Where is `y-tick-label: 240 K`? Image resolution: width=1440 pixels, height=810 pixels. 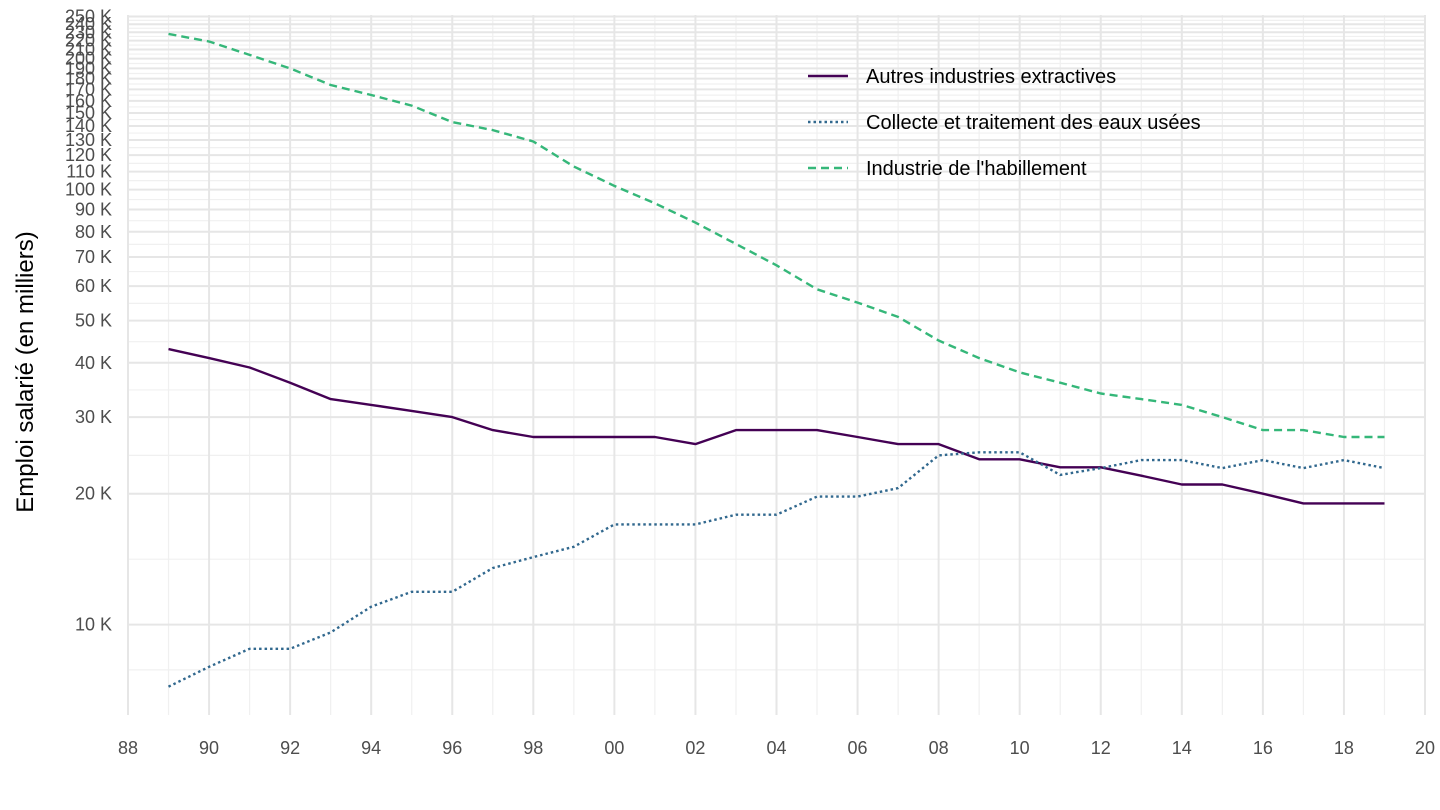 y-tick-label: 240 K is located at coordinates (88, 24).